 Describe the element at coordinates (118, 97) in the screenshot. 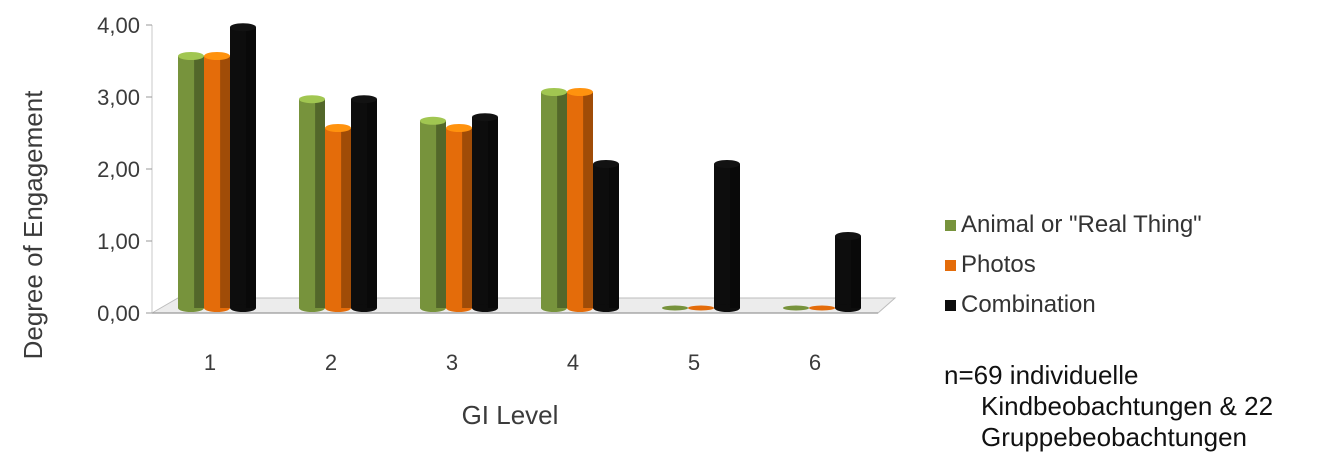

I see `y-tick-label: 3,00` at that location.